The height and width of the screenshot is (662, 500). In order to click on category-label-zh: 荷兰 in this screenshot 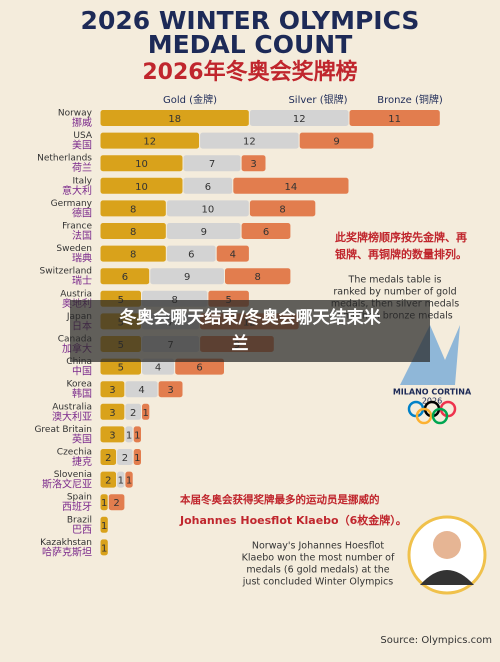, I will do `click(82, 167)`.